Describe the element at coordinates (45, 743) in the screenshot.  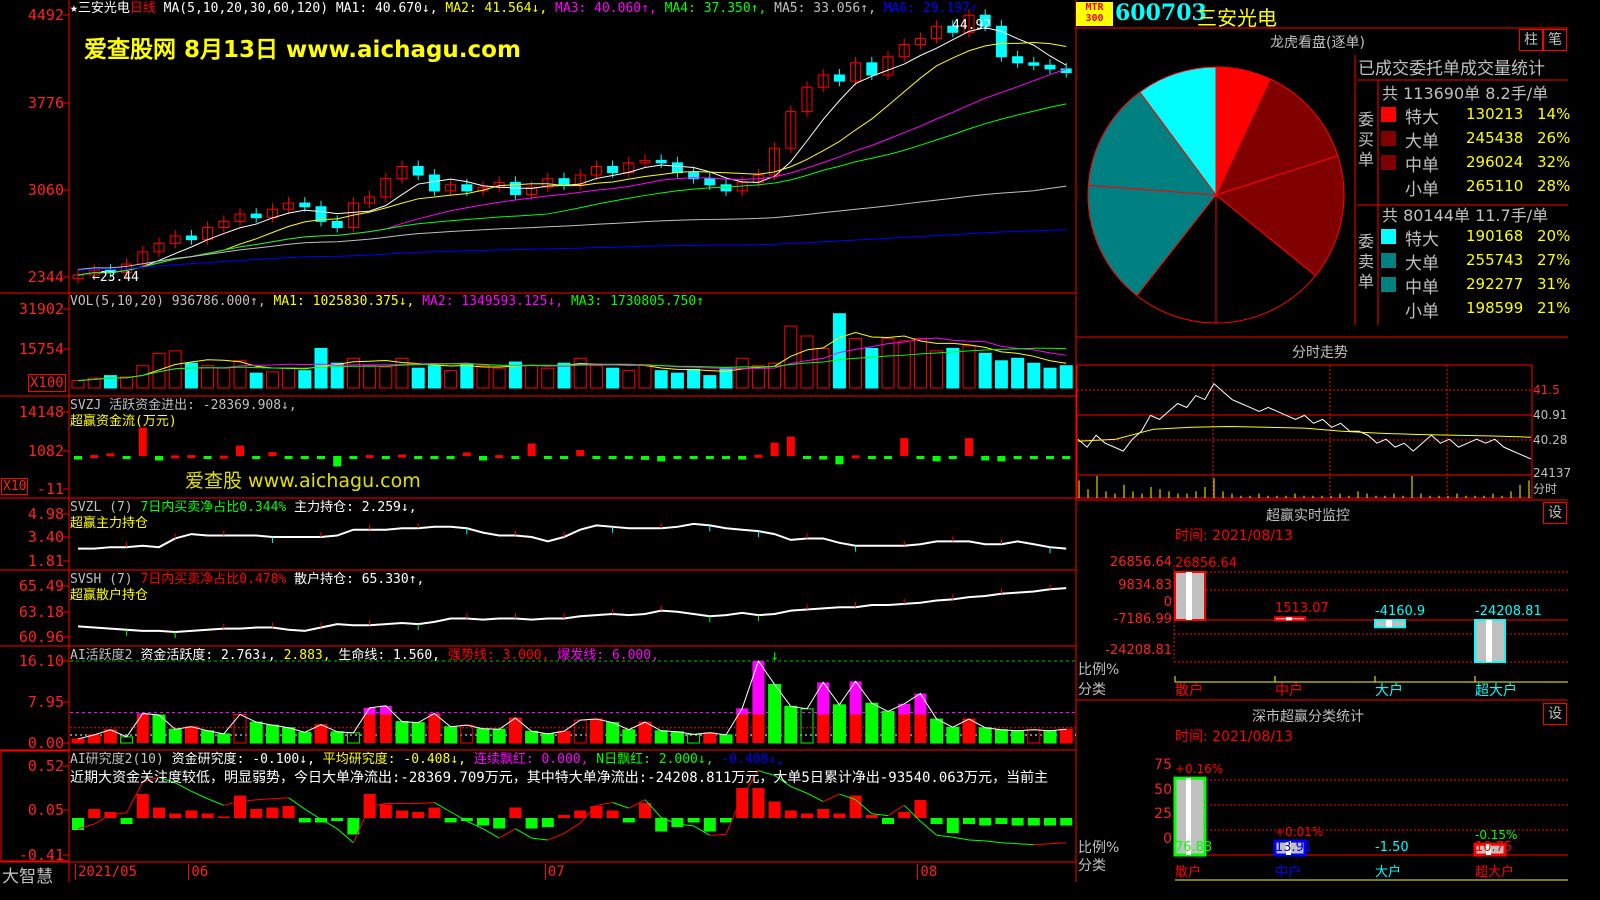
I see `active-axis-label: 0.00` at that location.